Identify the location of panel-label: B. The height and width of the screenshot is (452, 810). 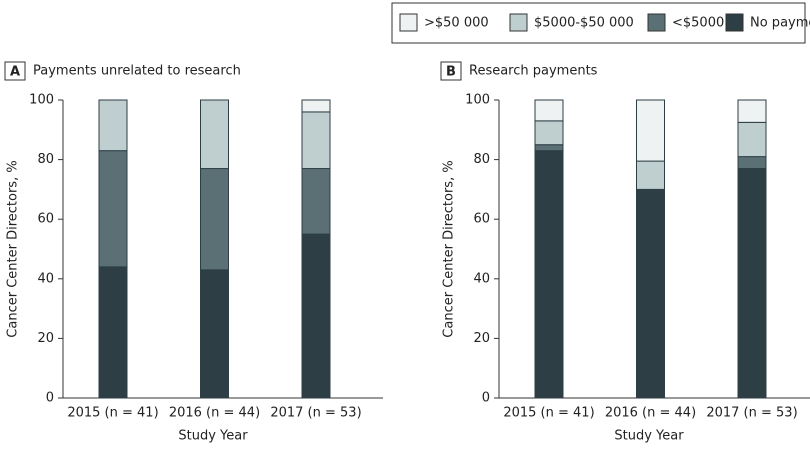
(451, 72).